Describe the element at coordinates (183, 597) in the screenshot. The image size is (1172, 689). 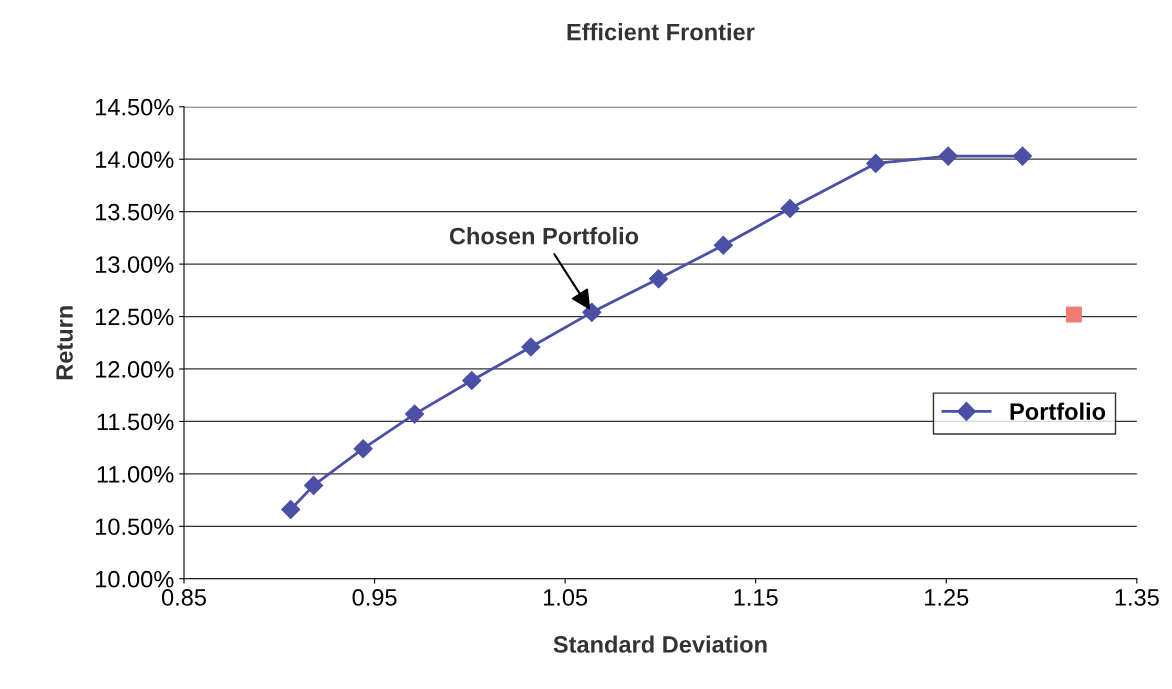
I see `x-tick-label: 0.85` at that location.